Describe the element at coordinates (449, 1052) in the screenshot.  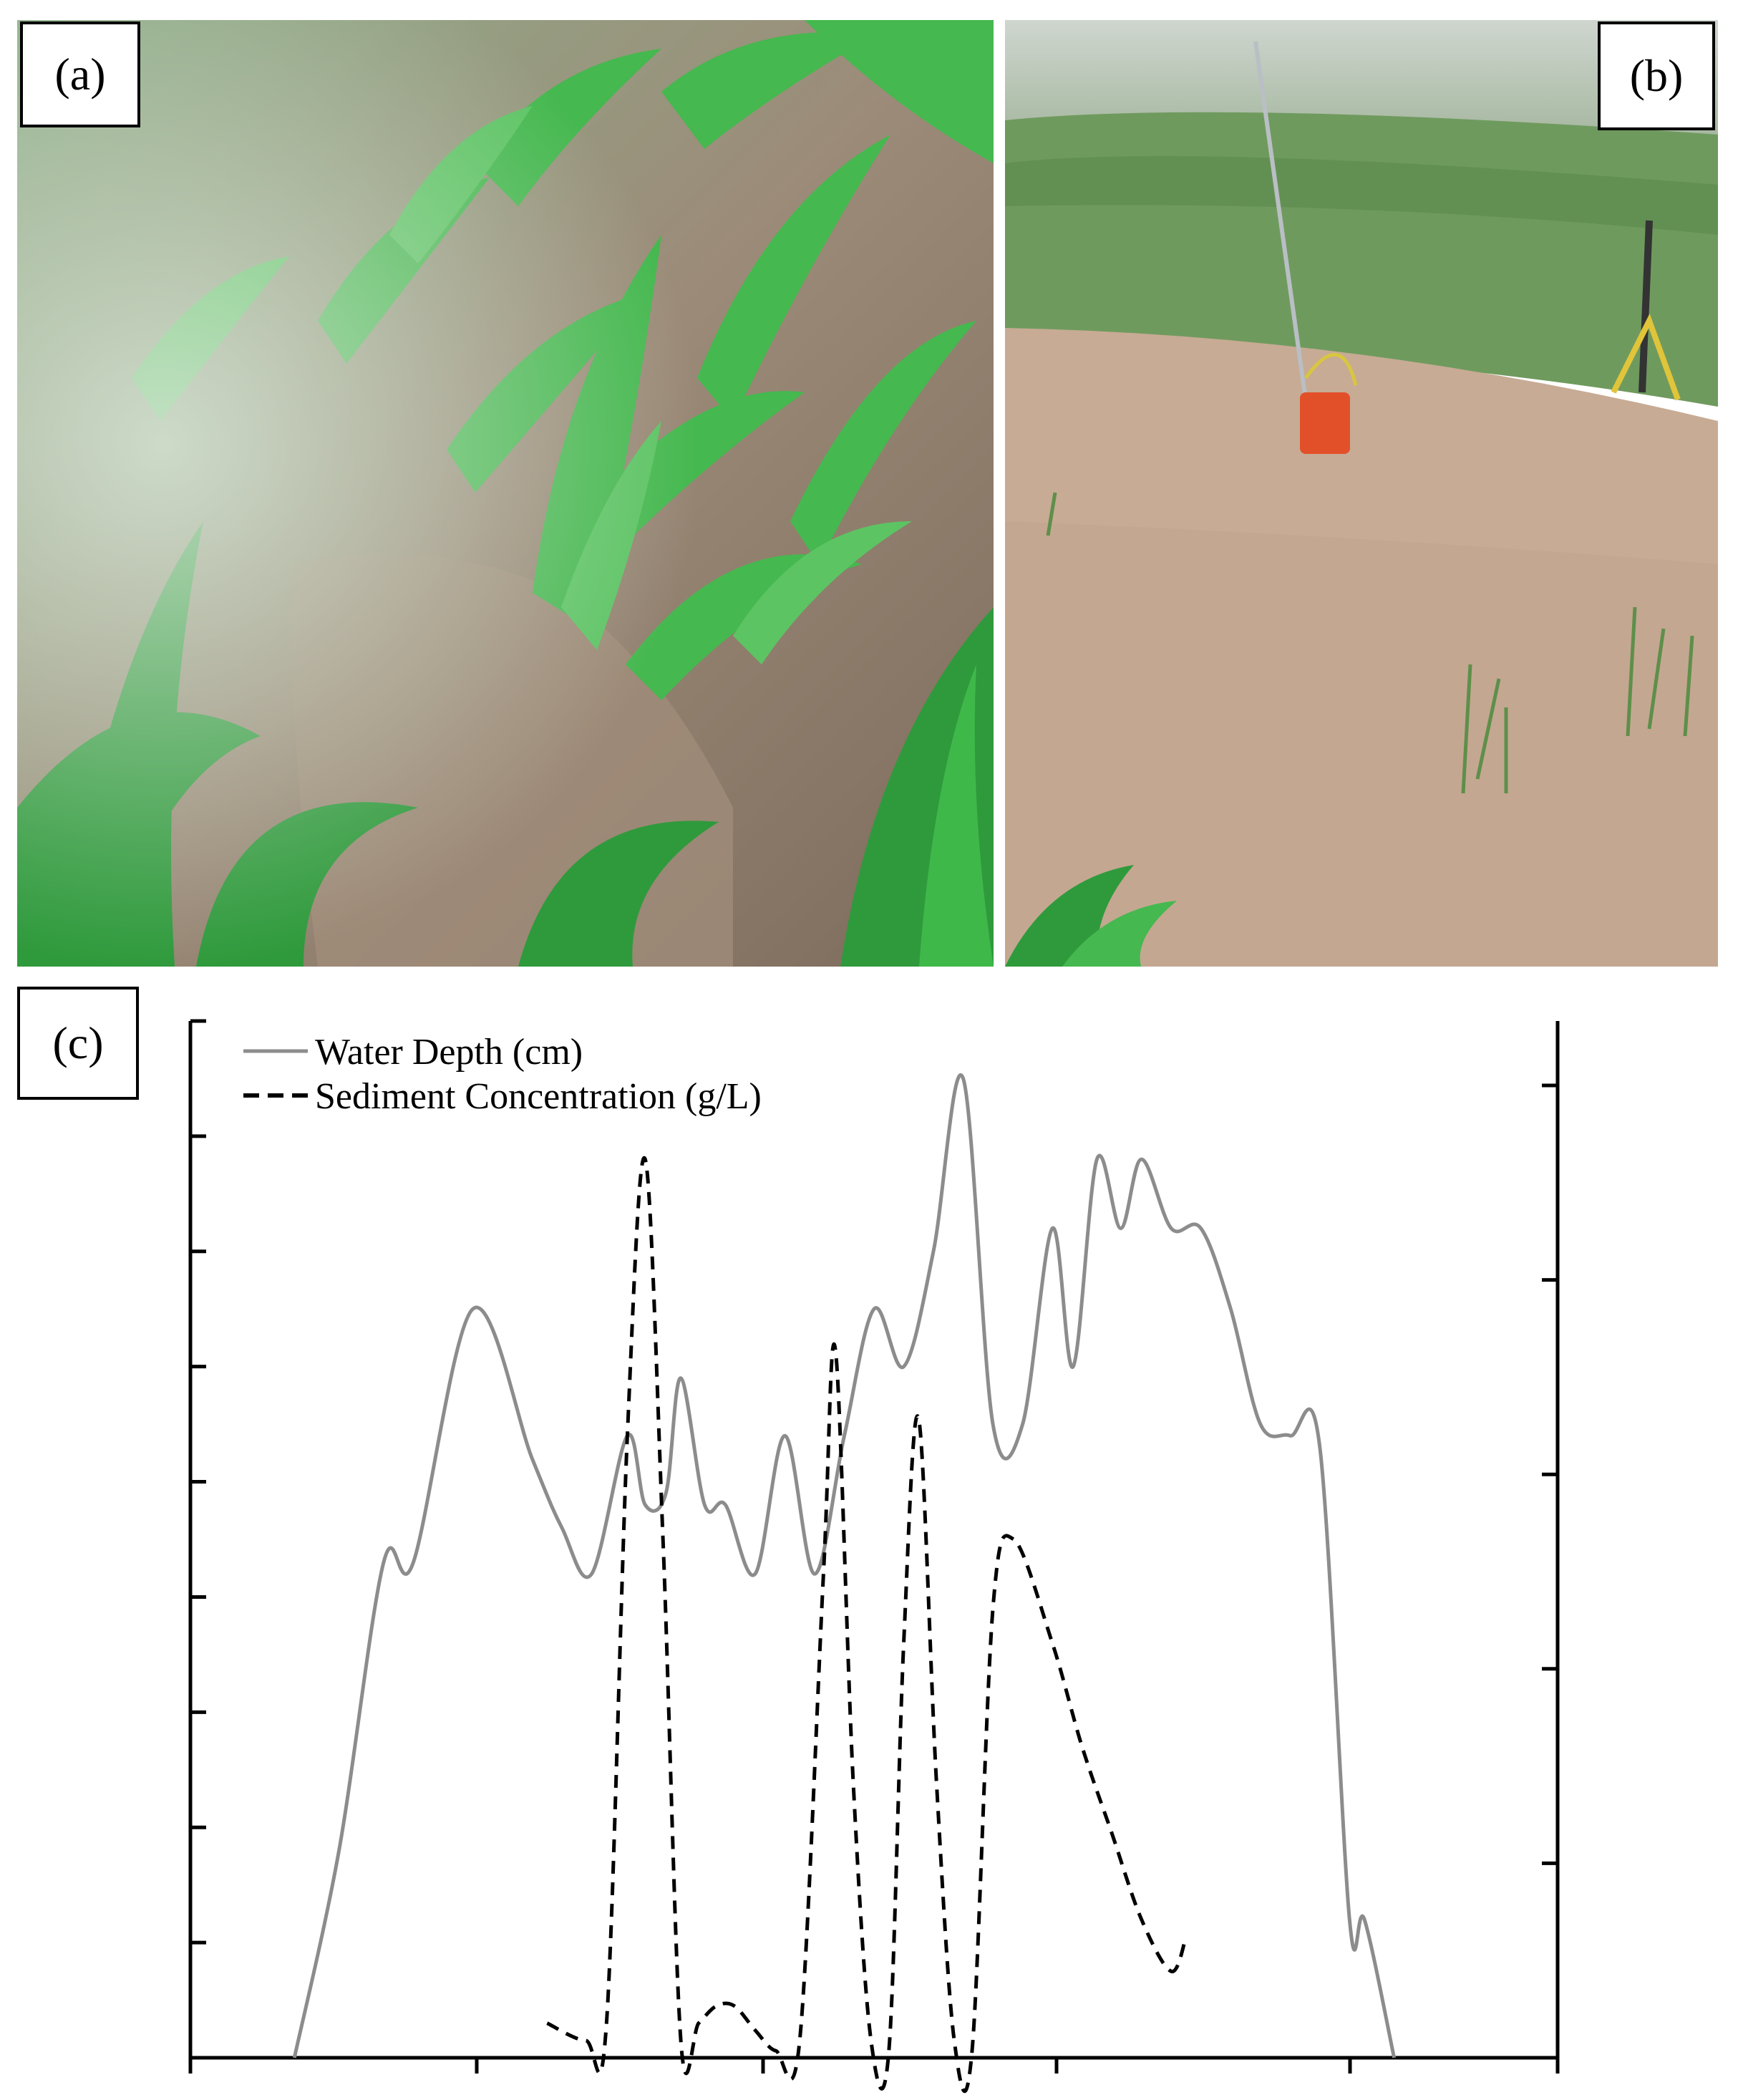
I see `legend-label-water-depth: Water Depth (cm)` at that location.